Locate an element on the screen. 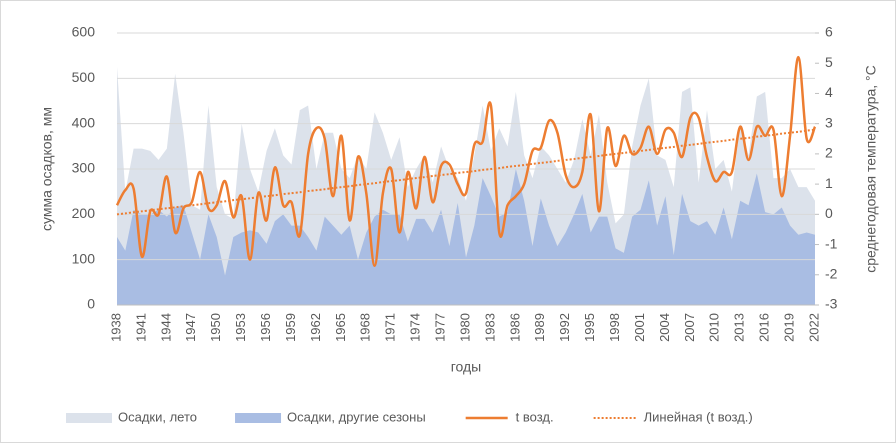 The image size is (896, 443). x-tick-label: 1947 is located at coordinates (190, 327).